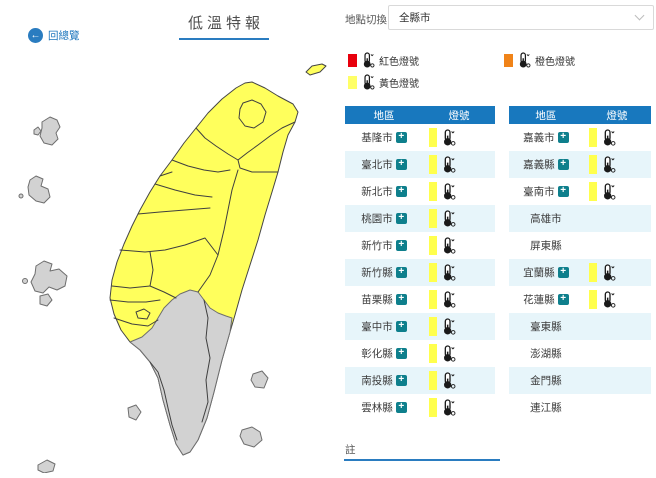 This screenshot has height=478, width=656. I want to click on county-border-nantou-chiayi, so click(163, 292).